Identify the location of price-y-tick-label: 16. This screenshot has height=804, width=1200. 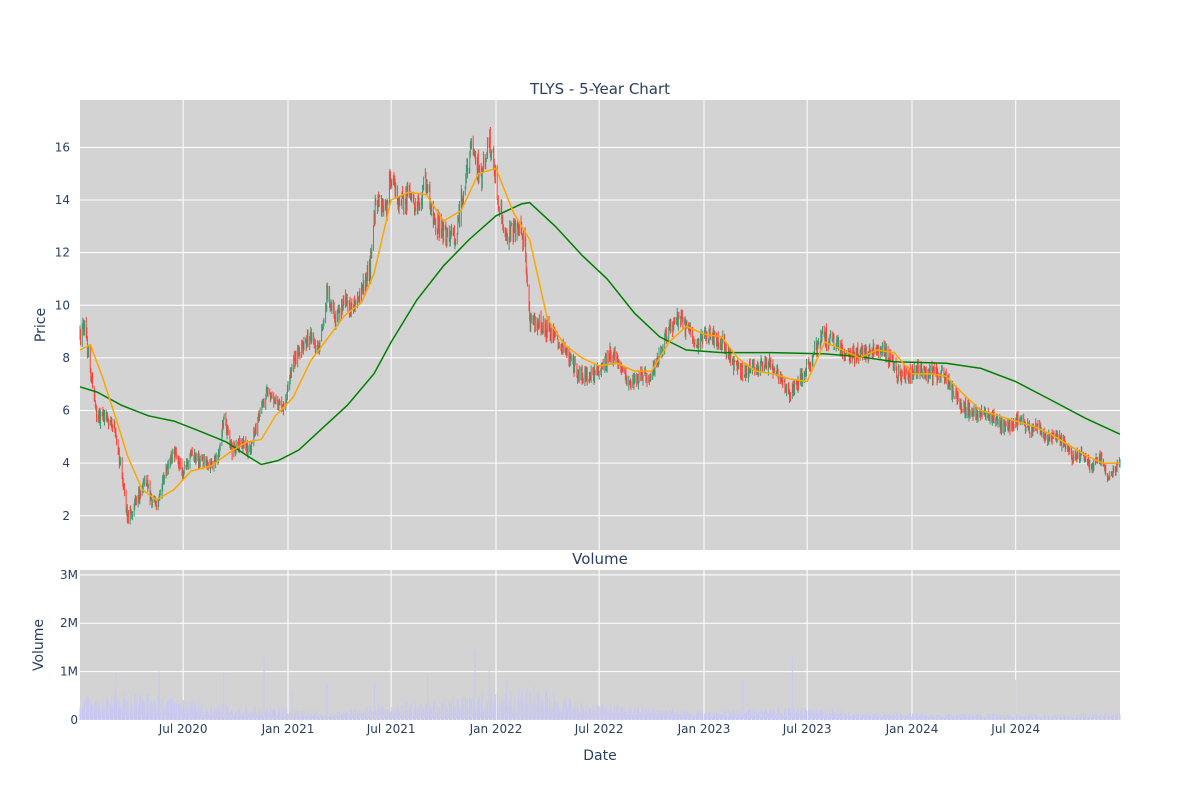
(62, 147).